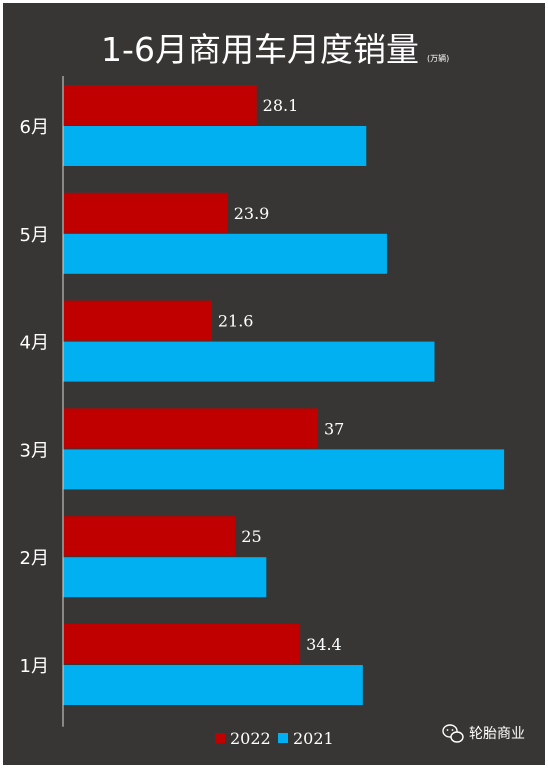 This screenshot has width=548, height=768. Describe the element at coordinates (281, 105) in the screenshot. I see `data-label-2022-6月: 28.1` at that location.